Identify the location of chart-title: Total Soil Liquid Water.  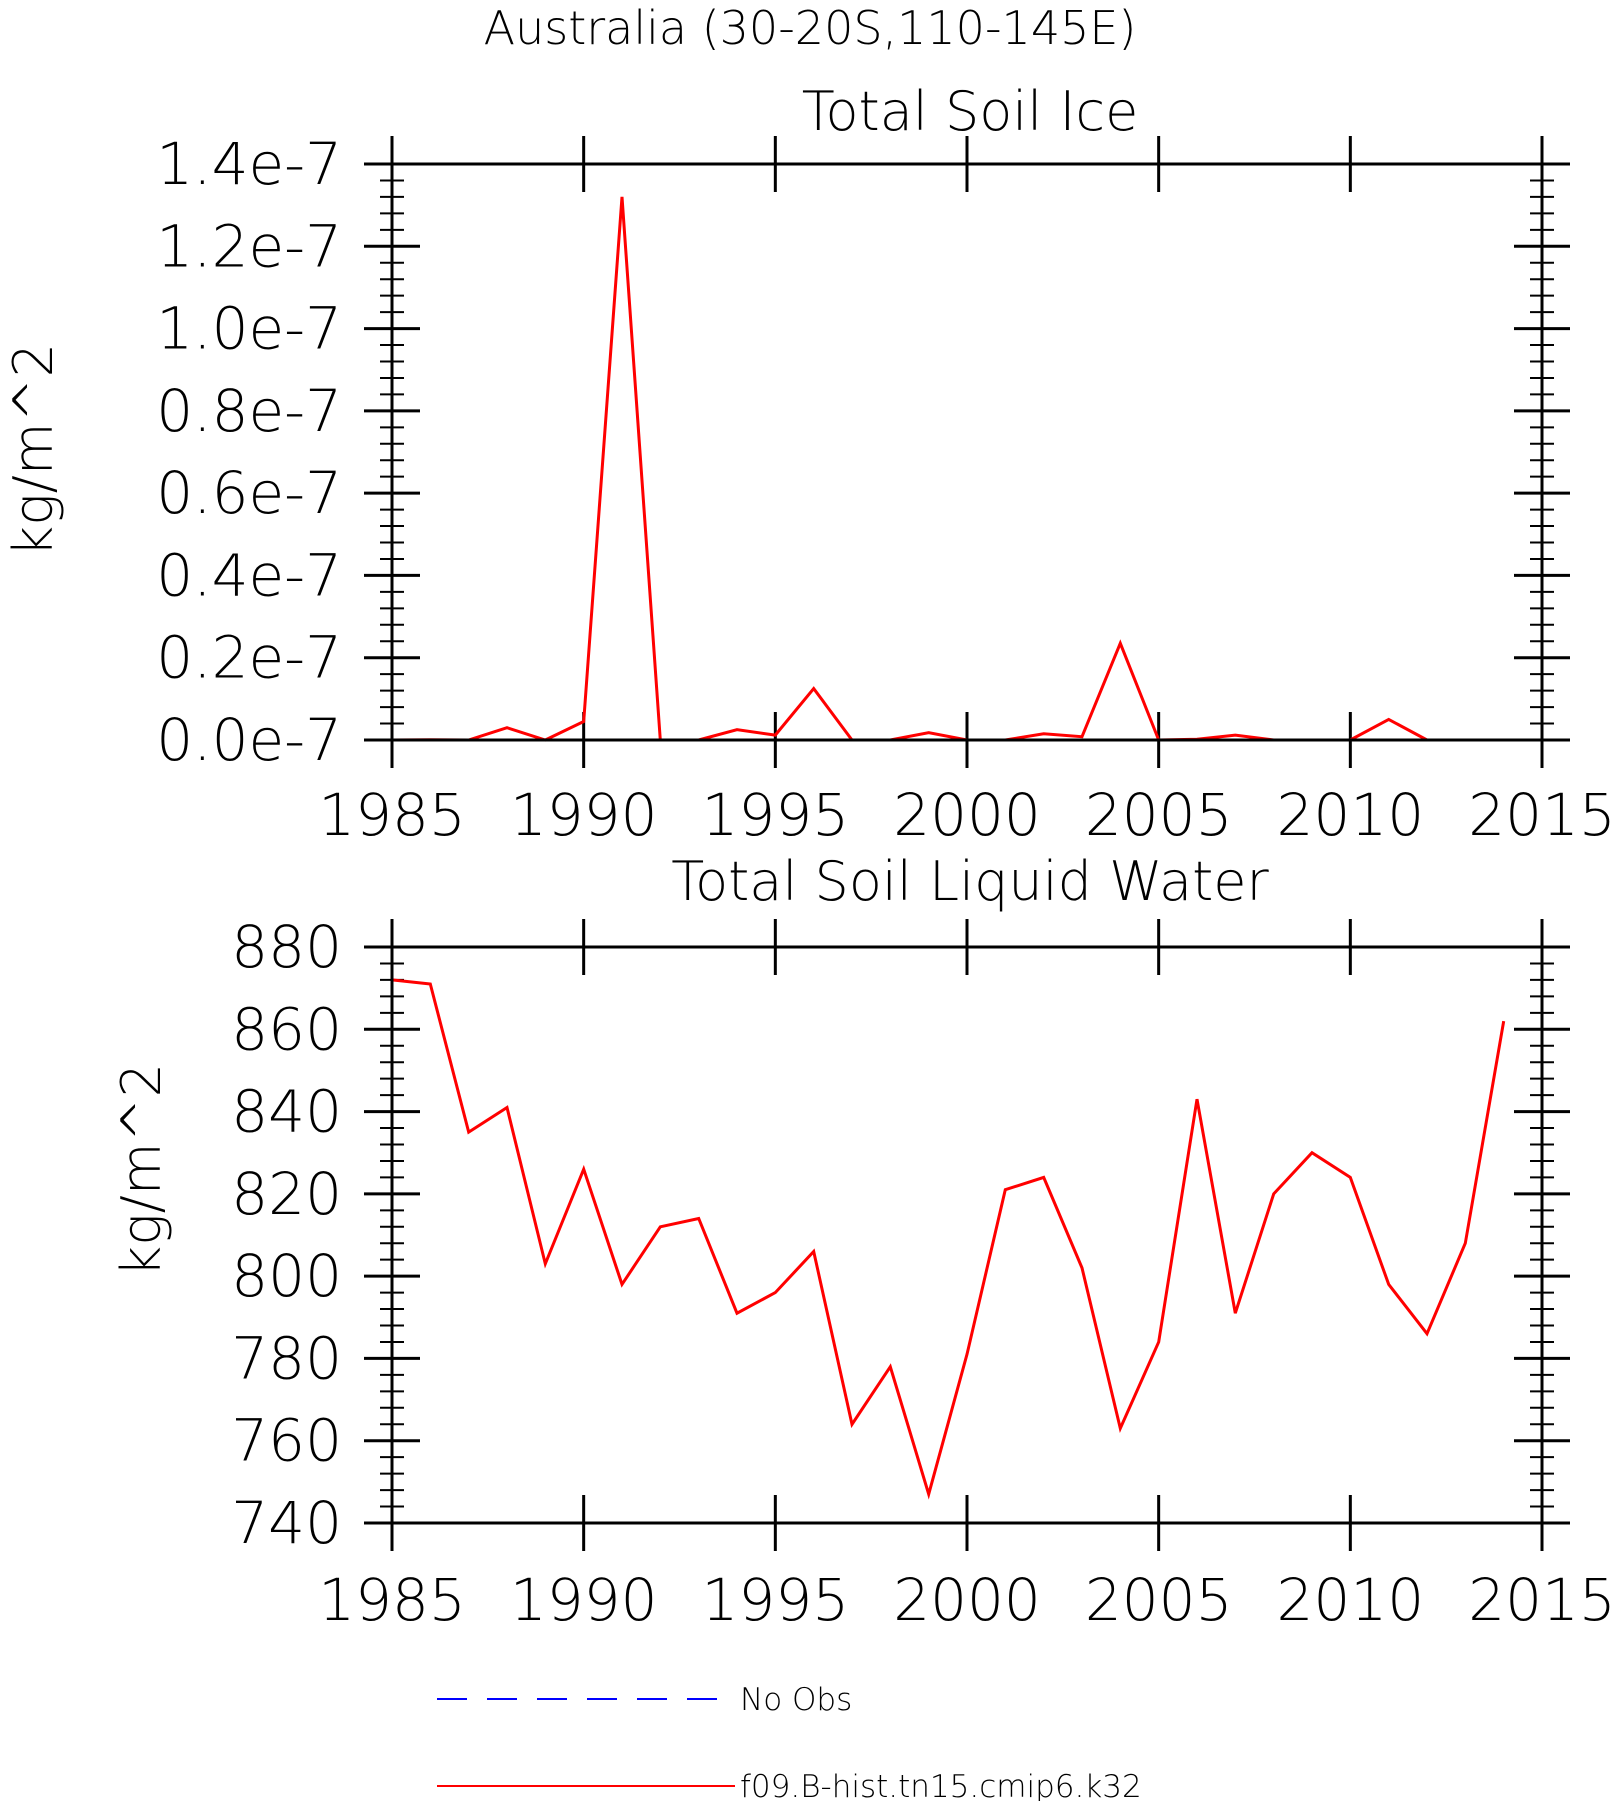
(970, 881).